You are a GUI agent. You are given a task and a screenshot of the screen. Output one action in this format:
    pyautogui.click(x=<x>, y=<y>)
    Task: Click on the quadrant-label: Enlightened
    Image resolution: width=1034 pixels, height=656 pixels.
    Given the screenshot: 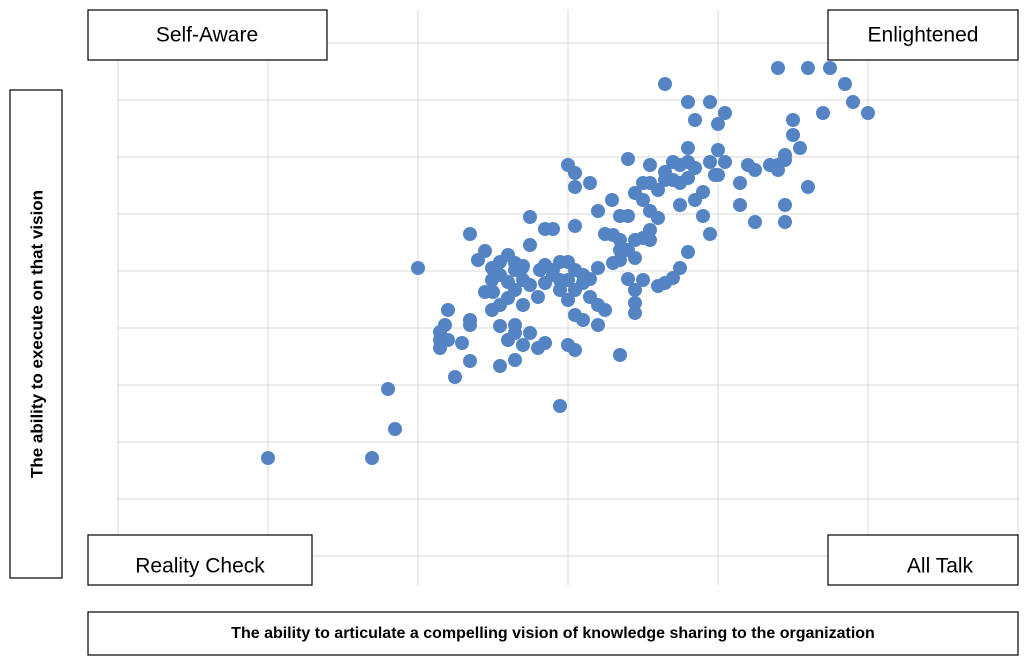 What is the action you would take?
    pyautogui.click(x=923, y=35)
    